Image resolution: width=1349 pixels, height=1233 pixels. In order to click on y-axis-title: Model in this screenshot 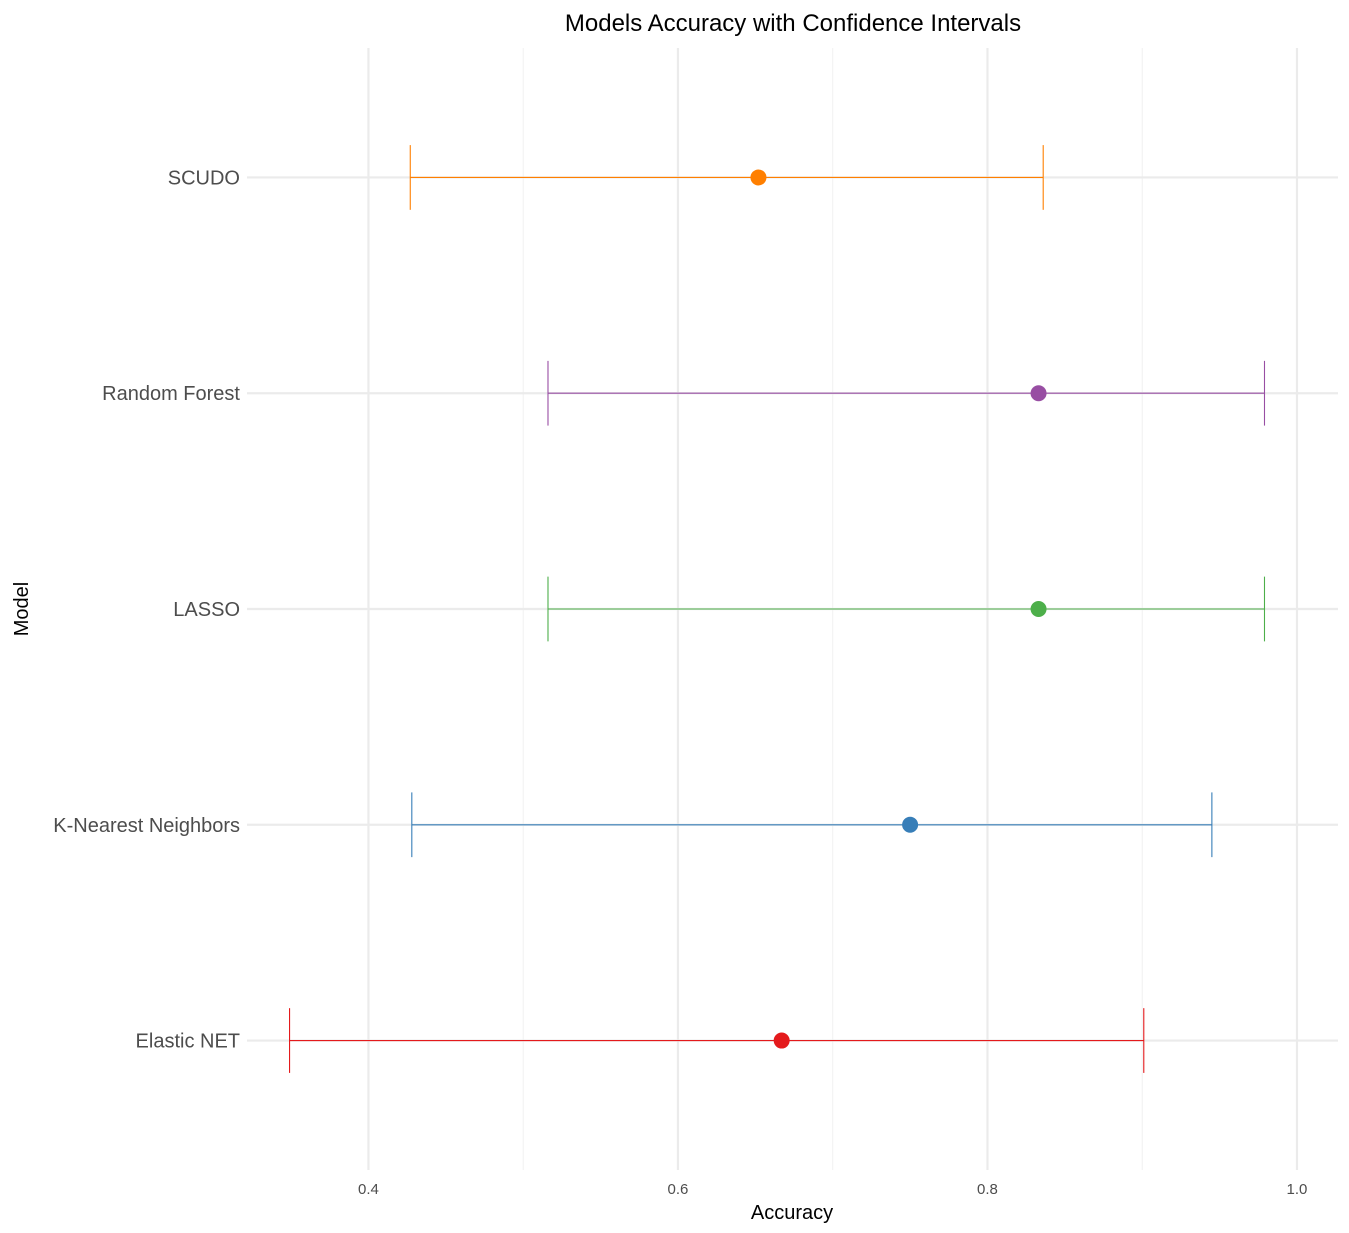, I will do `click(22, 609)`.